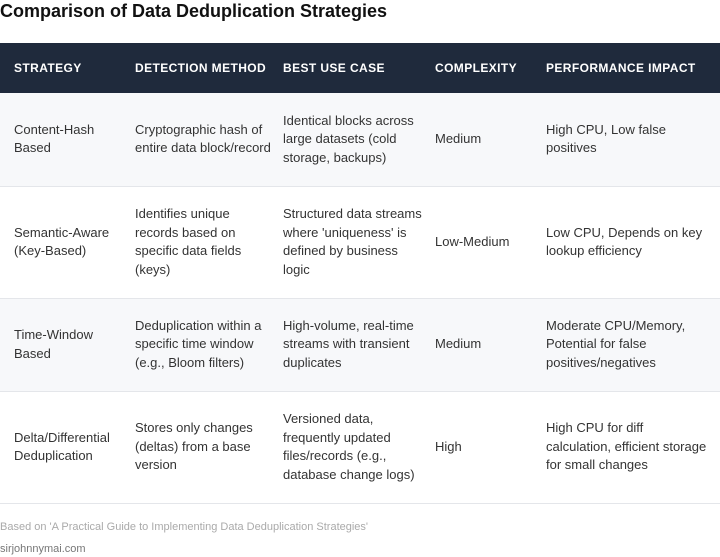 The image size is (720, 557). What do you see at coordinates (633, 140) in the screenshot?
I see `cell-performance-impact: High CPU, Low false positives` at bounding box center [633, 140].